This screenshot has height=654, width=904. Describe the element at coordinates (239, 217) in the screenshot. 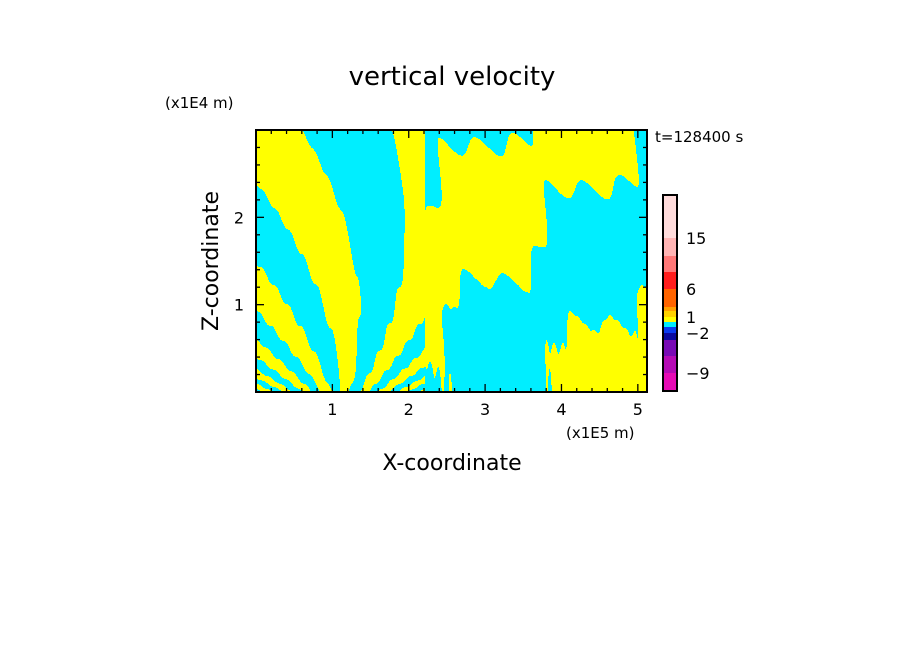

I see `y-tick-label: 2` at that location.